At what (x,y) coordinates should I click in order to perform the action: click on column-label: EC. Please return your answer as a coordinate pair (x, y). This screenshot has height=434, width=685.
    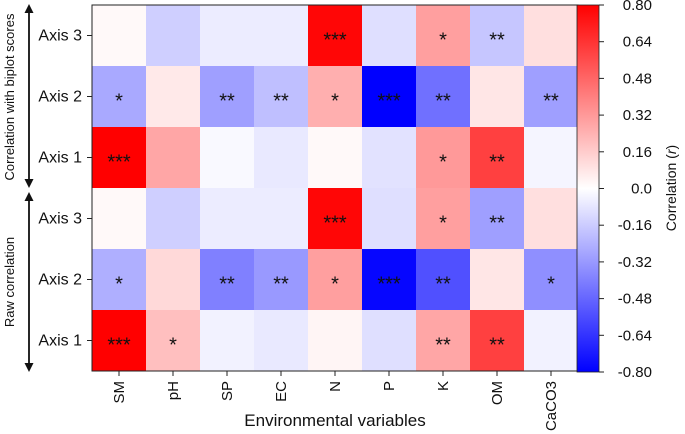
    Looking at the image, I should click on (281, 391).